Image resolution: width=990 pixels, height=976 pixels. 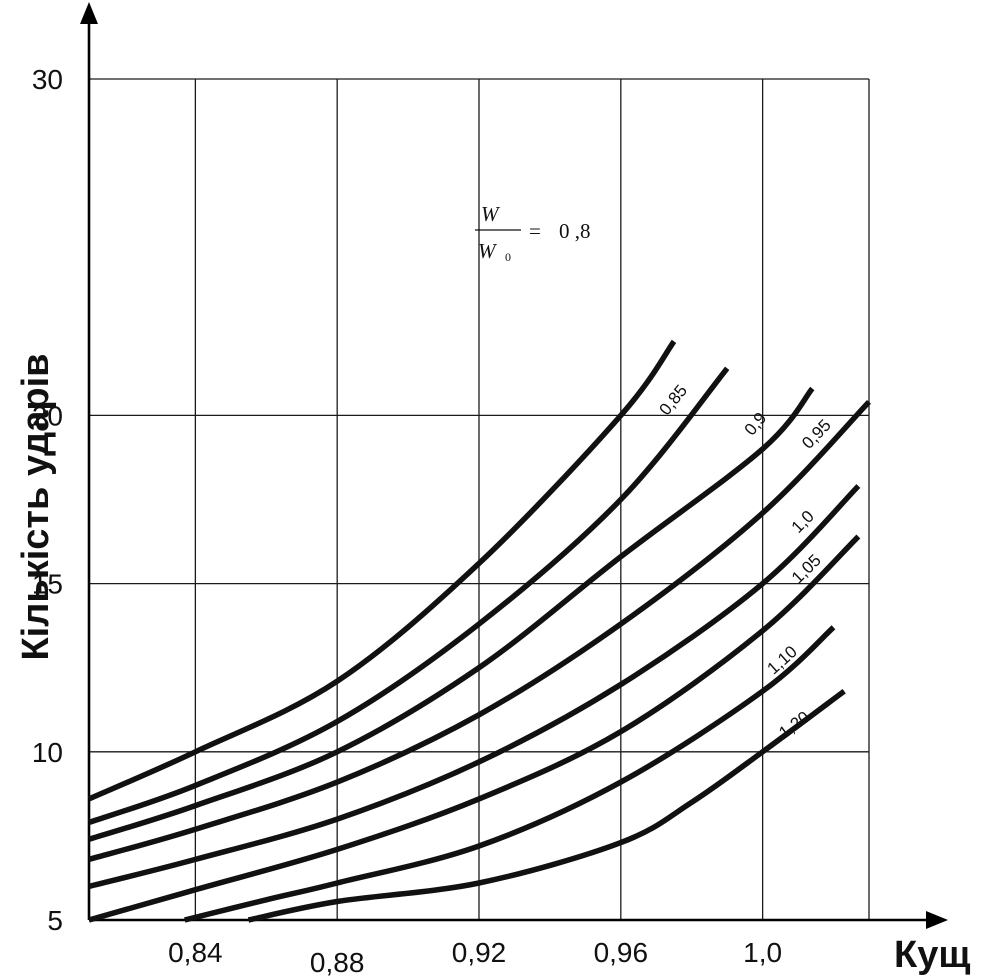 What do you see at coordinates (36, 506) in the screenshot?
I see `y-axis-label: Кількість ударів` at bounding box center [36, 506].